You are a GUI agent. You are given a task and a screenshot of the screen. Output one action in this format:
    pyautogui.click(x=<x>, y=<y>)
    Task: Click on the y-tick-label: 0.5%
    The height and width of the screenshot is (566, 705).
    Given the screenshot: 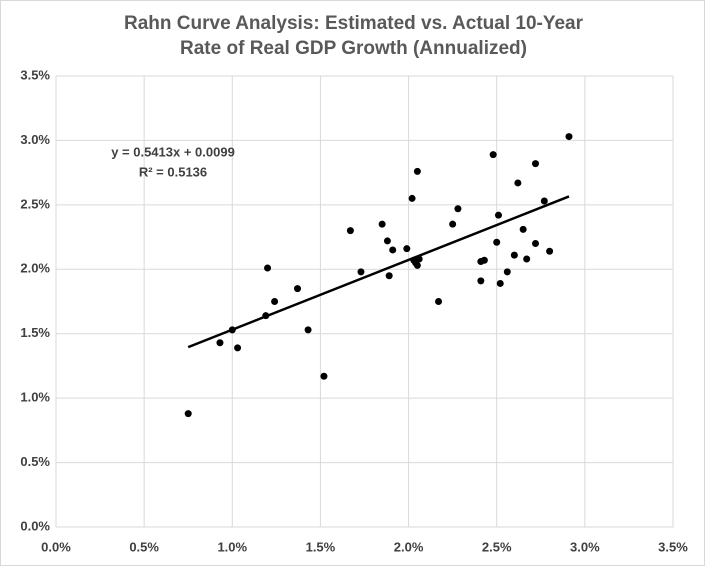 What is the action you would take?
    pyautogui.click(x=35, y=461)
    